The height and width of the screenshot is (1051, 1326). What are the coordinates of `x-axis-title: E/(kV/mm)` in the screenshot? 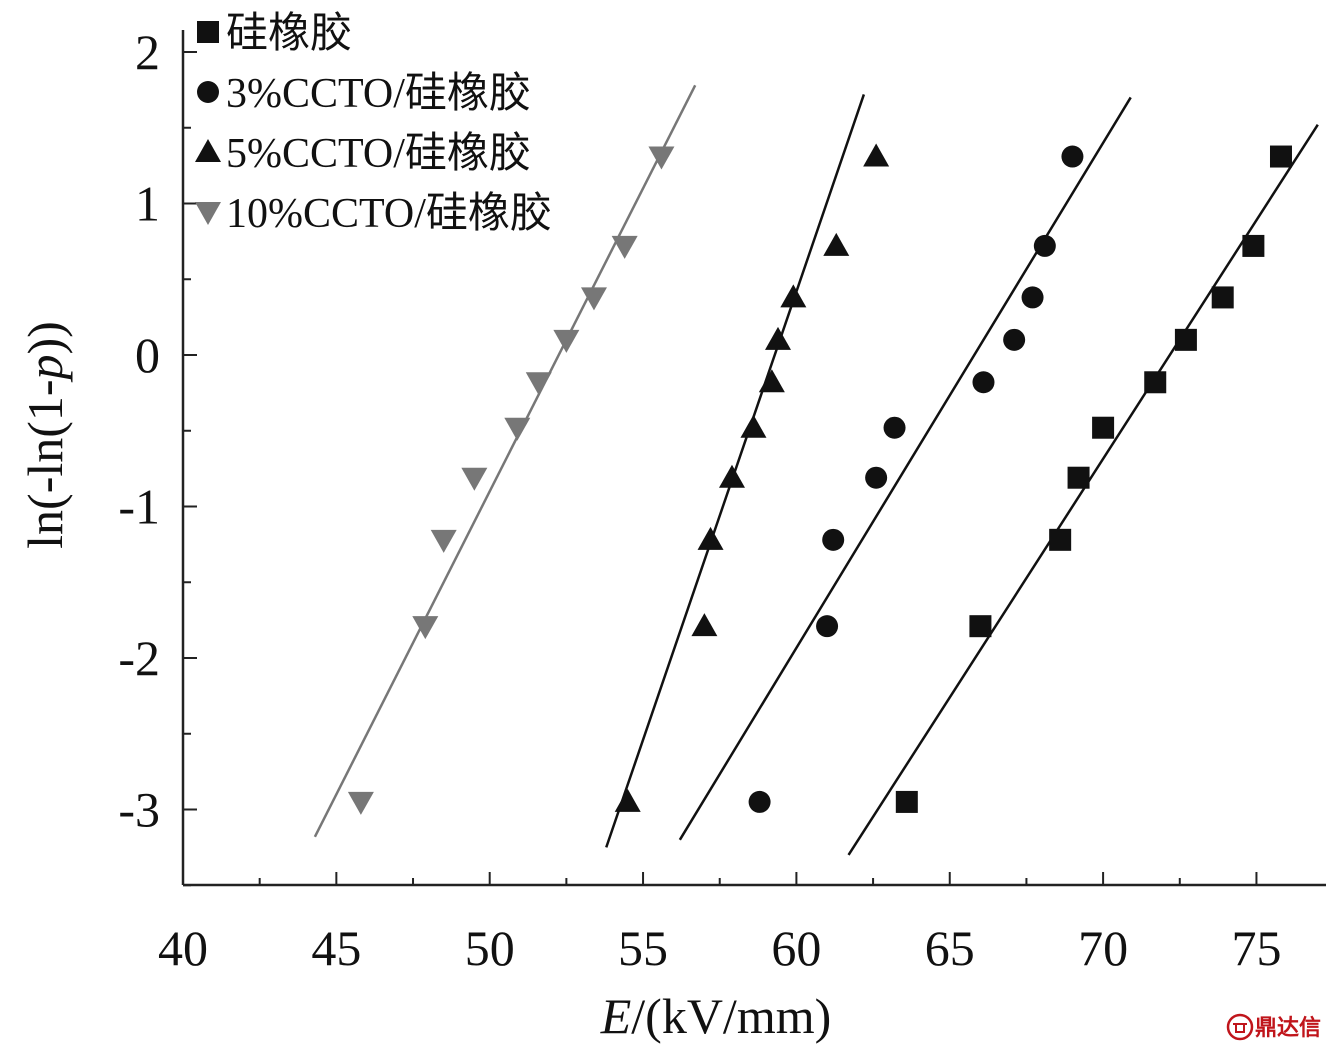 It's located at (716, 1016).